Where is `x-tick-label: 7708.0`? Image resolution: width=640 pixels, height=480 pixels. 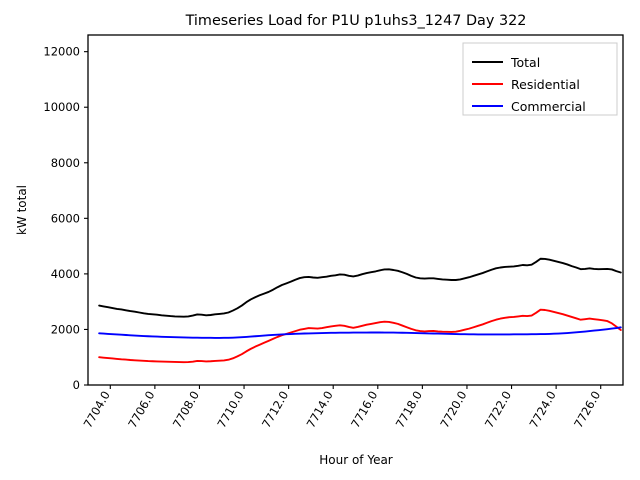 x-tick-label: 7708.0 is located at coordinates (186, 410).